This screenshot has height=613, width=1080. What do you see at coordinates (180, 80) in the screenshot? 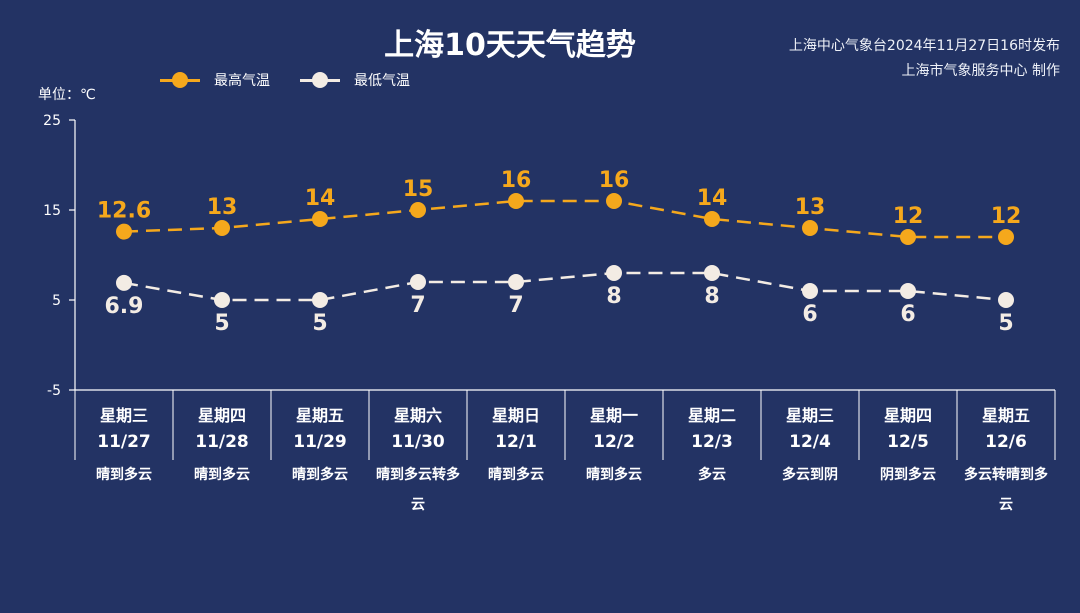
I see `high-line-marker-icon` at bounding box center [180, 80].